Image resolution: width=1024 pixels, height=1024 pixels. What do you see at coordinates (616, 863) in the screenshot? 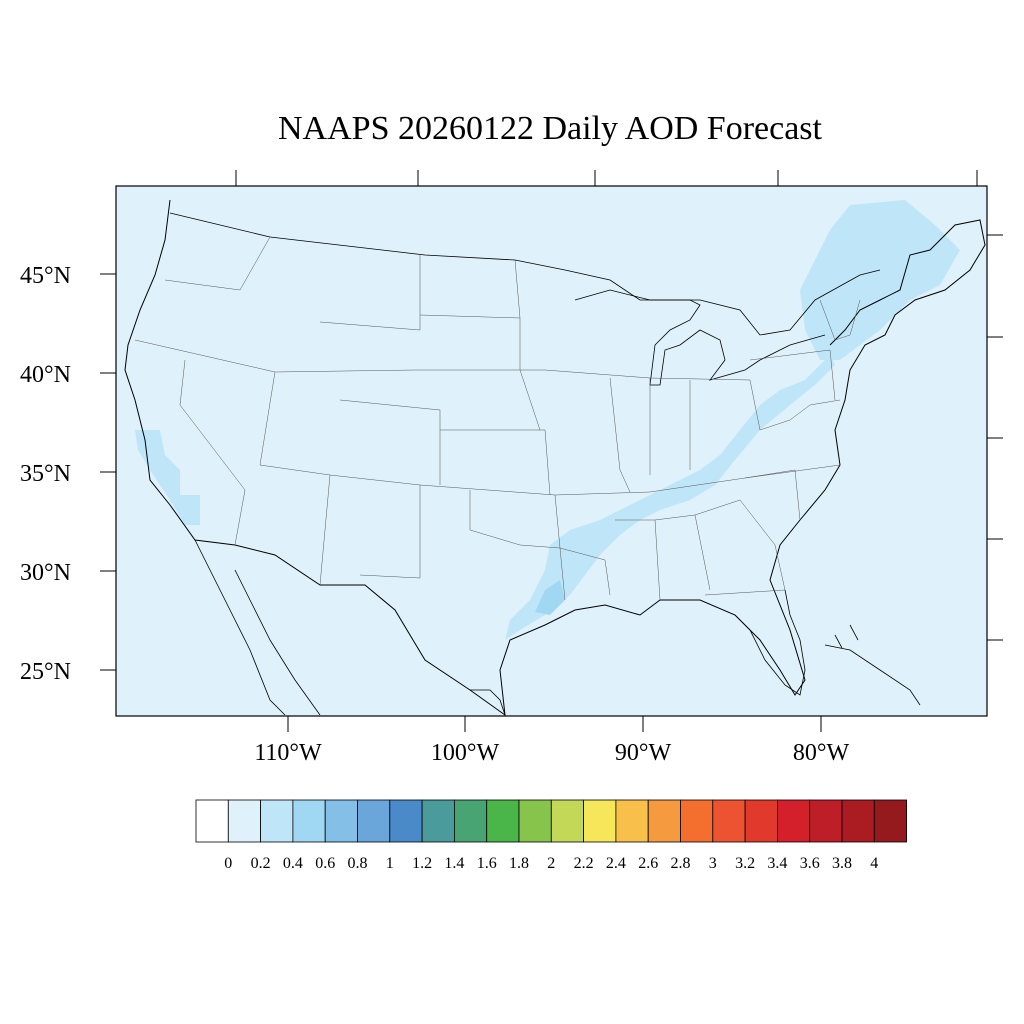
I see `colorbar-tick-label: 2.4` at bounding box center [616, 863].